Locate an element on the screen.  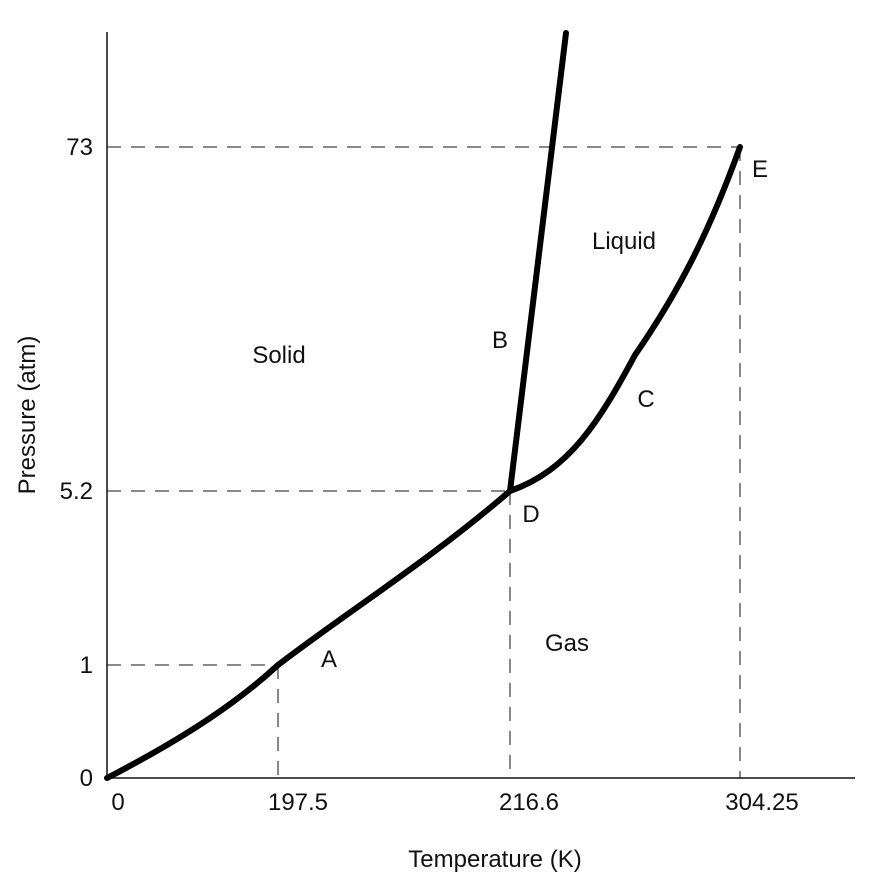
point-label-c: C is located at coordinates (645, 399).